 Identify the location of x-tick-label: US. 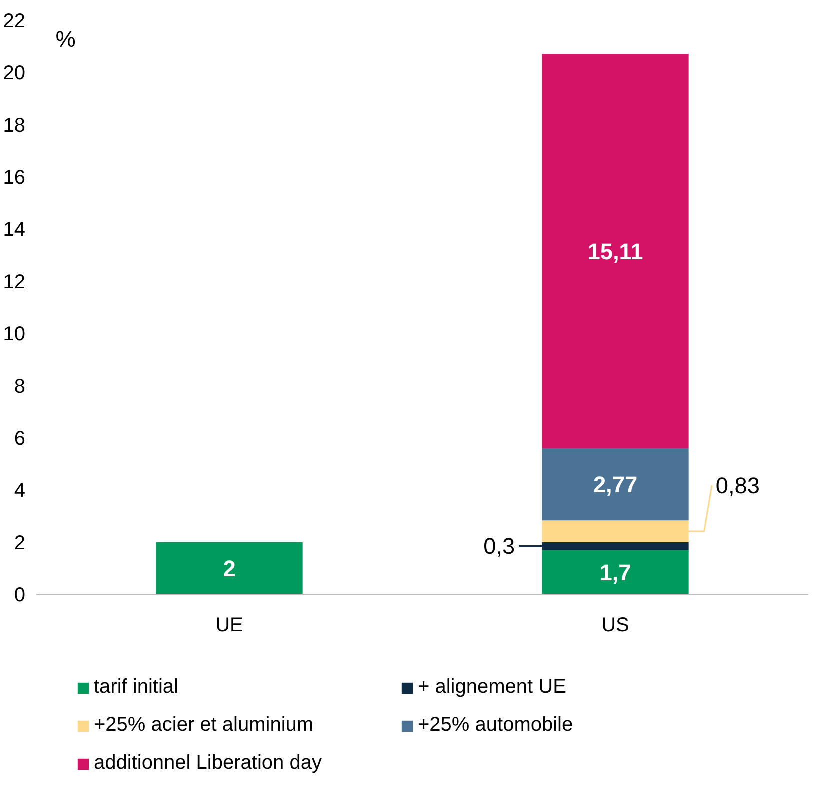
(616, 625).